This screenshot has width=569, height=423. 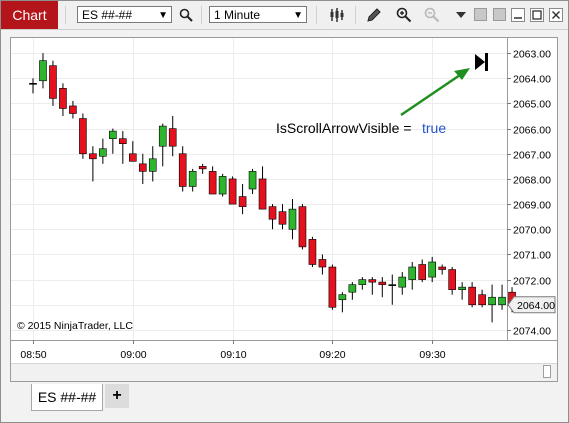 What do you see at coordinates (556, 15) in the screenshot?
I see `close-icon` at bounding box center [556, 15].